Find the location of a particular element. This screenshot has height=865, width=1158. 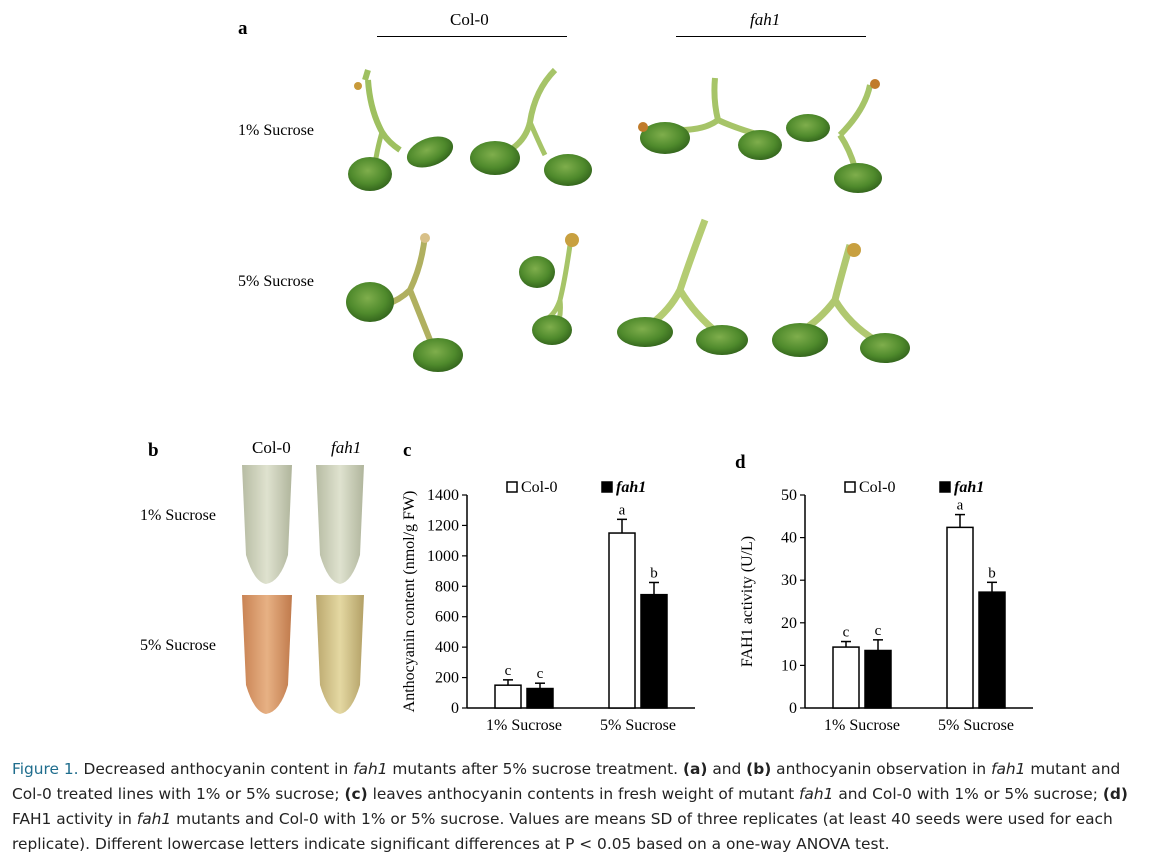

tube-col0-5pct is located at coordinates (267, 654).